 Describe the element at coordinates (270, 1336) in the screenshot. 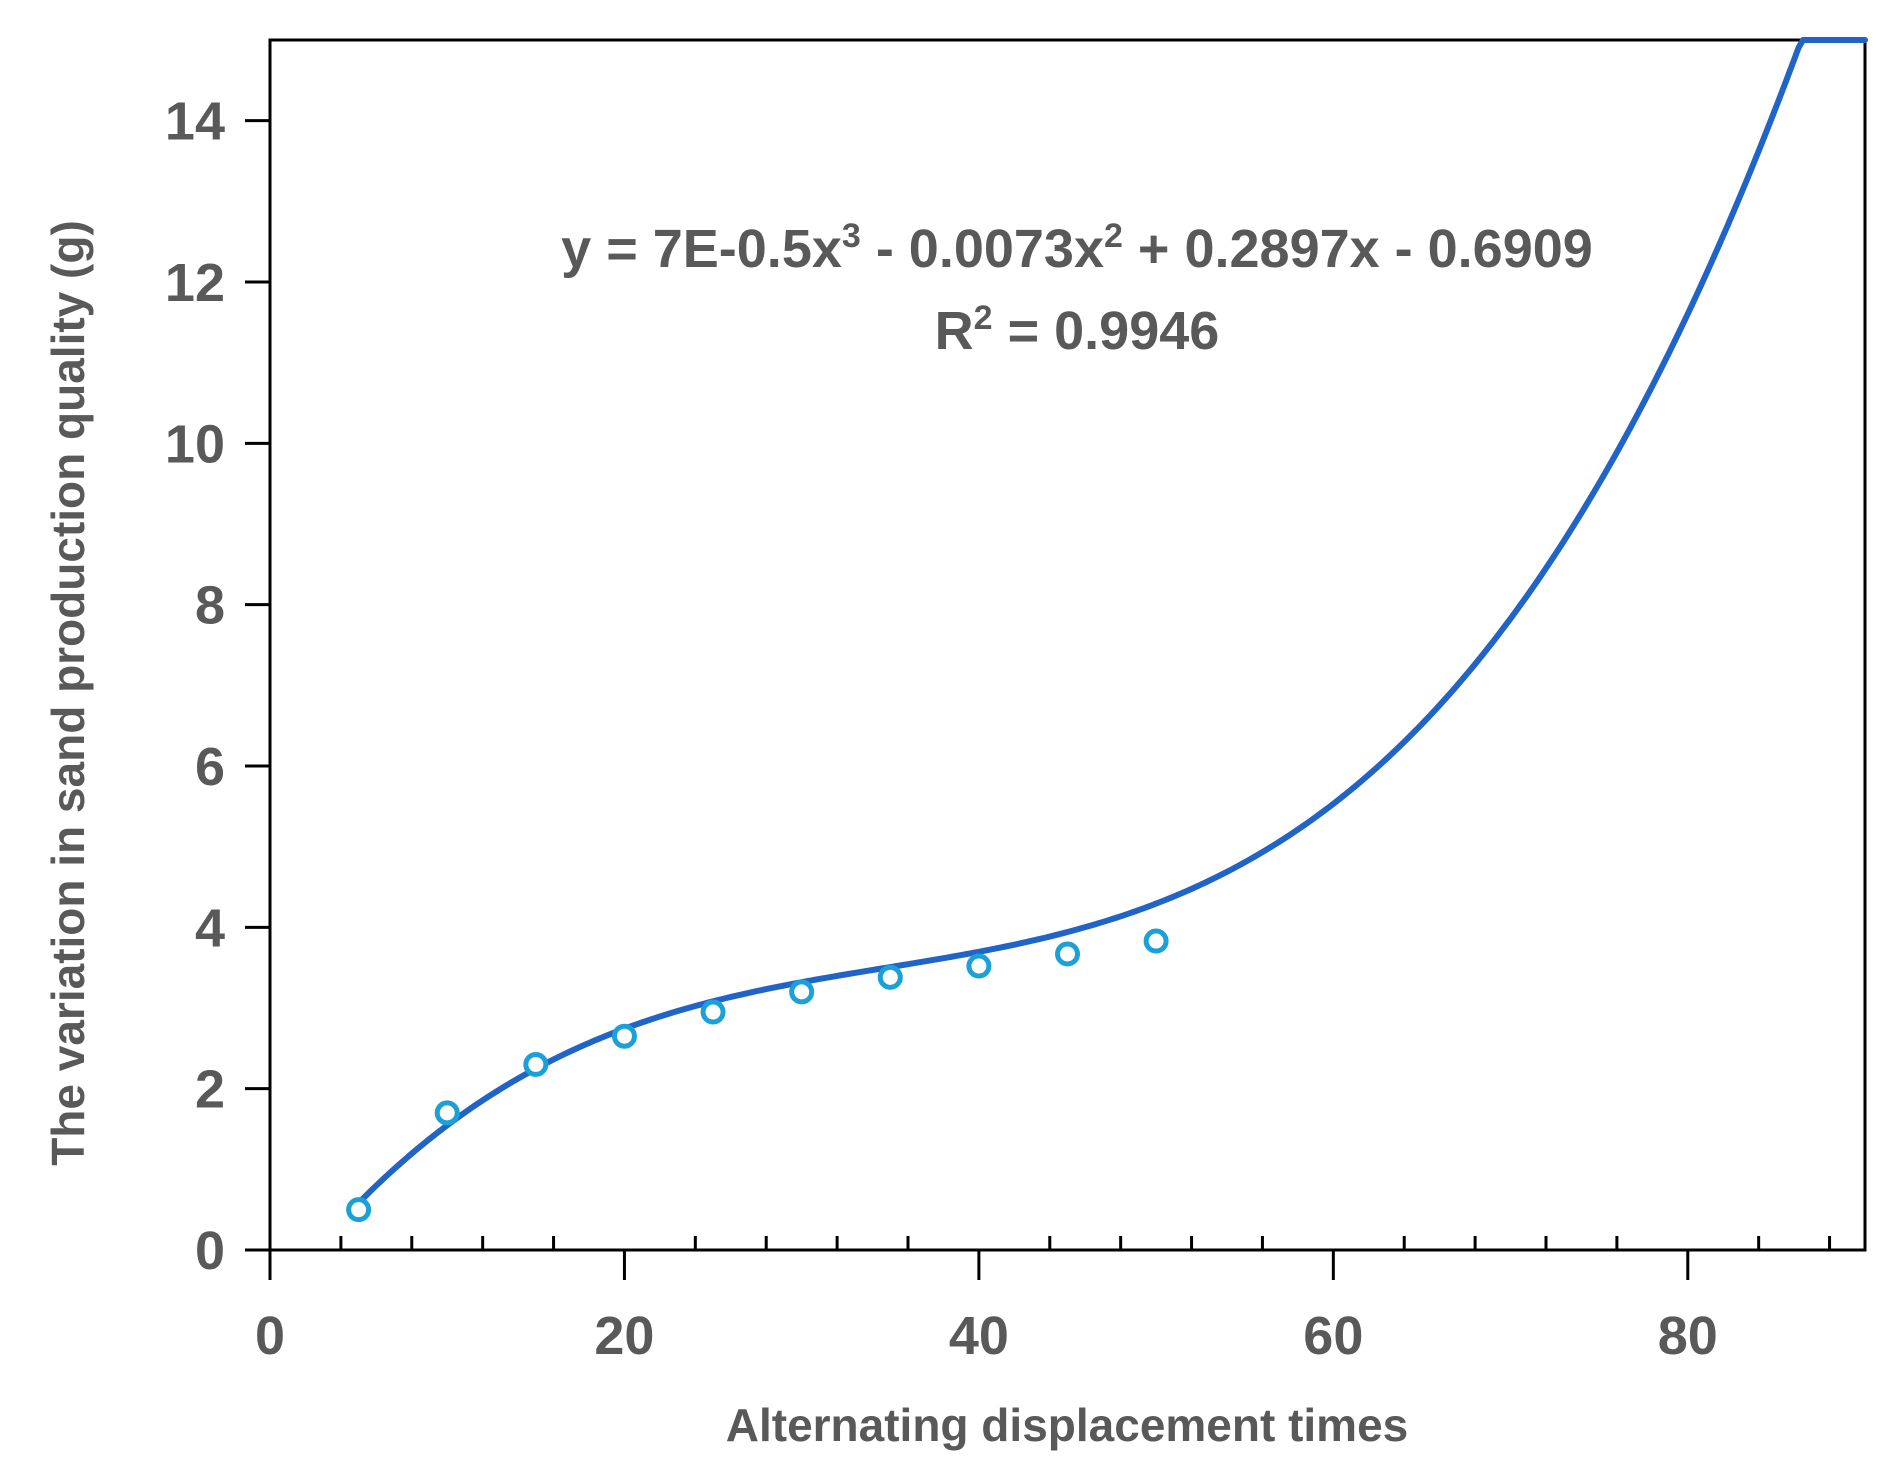

I see `x-tick-label: 0` at that location.